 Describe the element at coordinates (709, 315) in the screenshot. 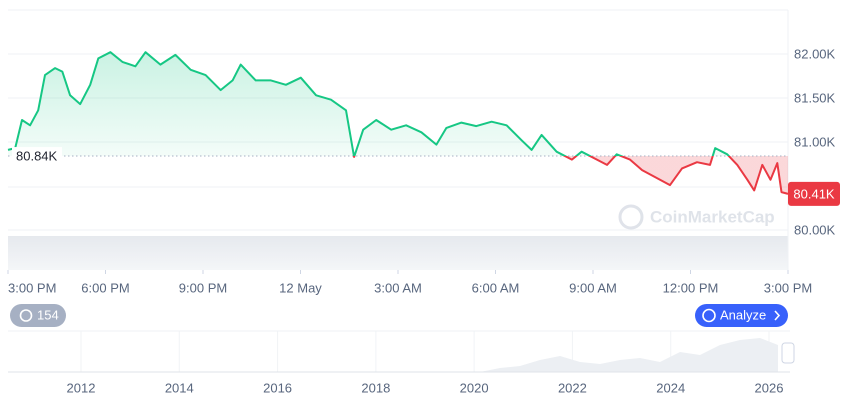

I see `analyze-icon` at that location.